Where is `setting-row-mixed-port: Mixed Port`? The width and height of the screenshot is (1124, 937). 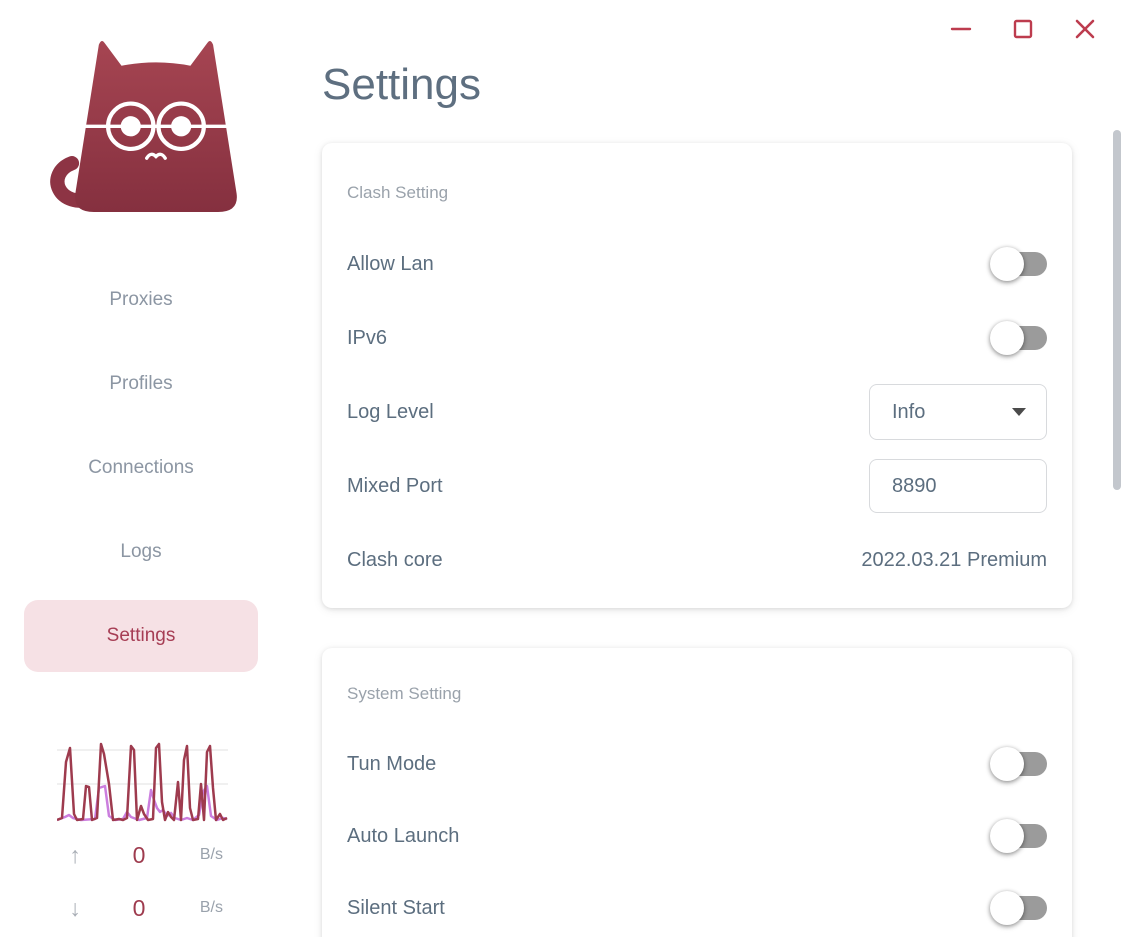
setting-row-mixed-port: Mixed Port is located at coordinates (697, 486).